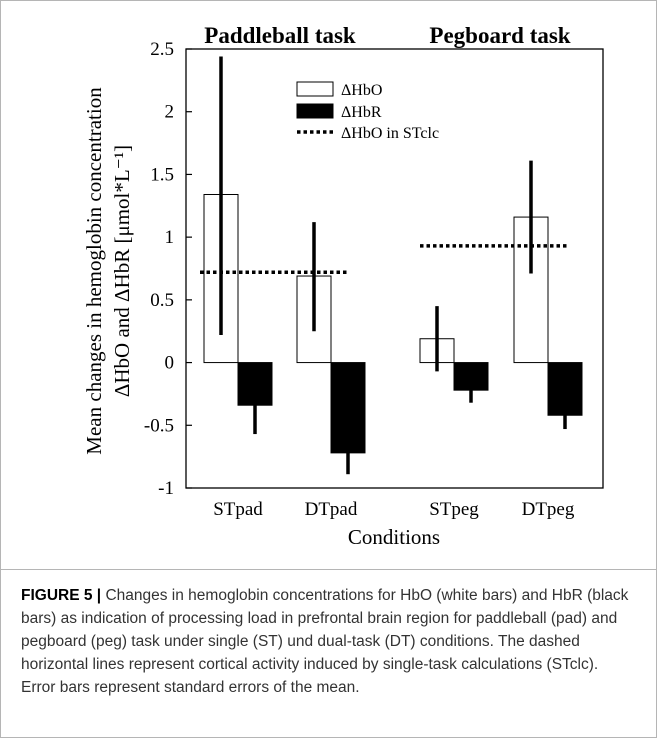 This screenshot has height=738, width=657. I want to click on y-axis: 2.5 2 1.5 1 0.5 0 -0.5 -1, so click(168, 269).